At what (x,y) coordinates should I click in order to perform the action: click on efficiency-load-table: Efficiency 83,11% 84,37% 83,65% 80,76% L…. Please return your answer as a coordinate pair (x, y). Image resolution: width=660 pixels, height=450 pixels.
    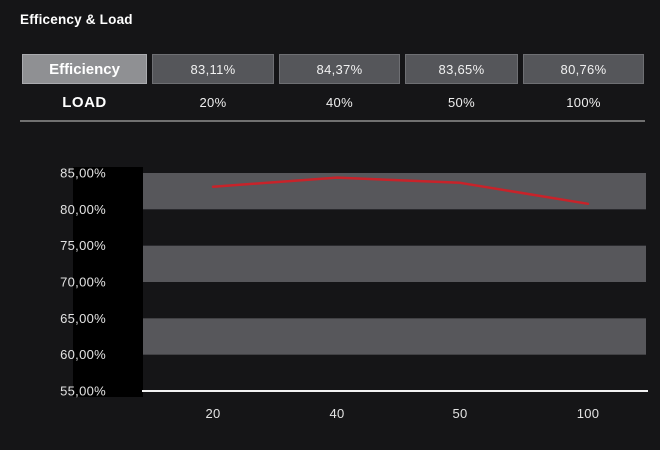
    Looking at the image, I should click on (333, 85).